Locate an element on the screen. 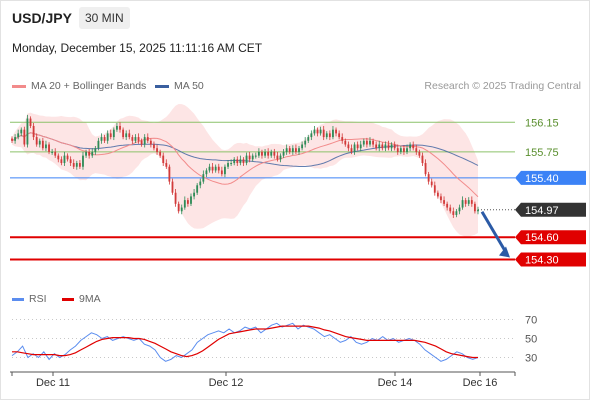  rsi-tick-50: 50 is located at coordinates (531, 340).